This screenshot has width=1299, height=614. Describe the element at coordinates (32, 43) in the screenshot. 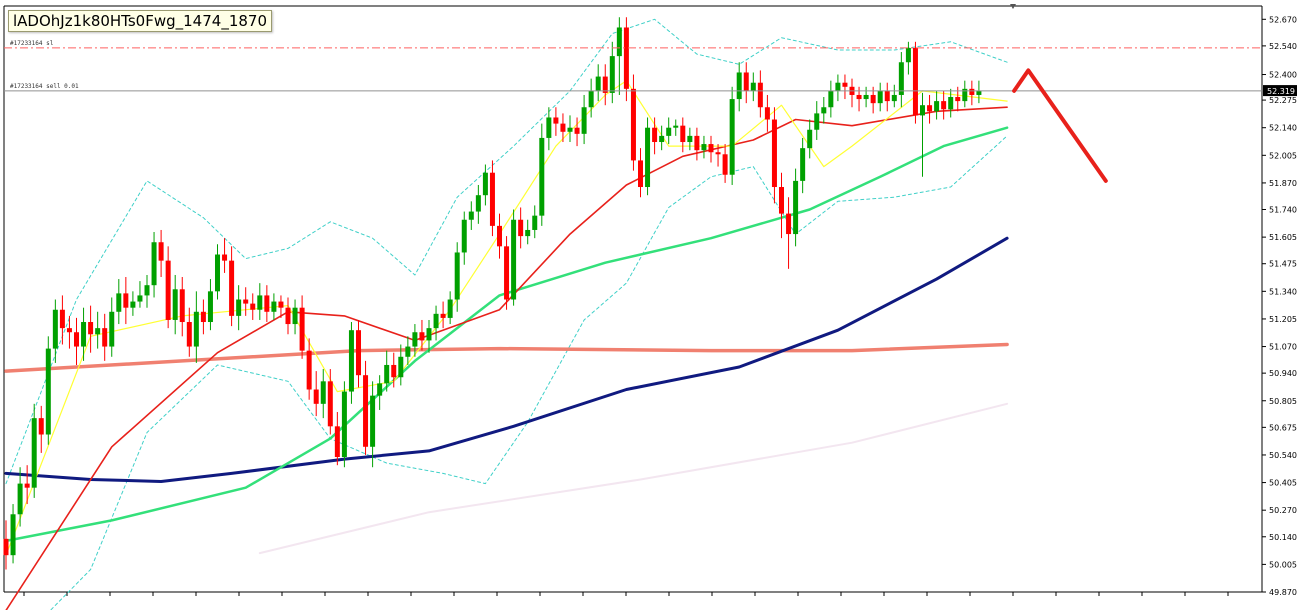

I see `order-sl-label: #17233164 sl` at that location.